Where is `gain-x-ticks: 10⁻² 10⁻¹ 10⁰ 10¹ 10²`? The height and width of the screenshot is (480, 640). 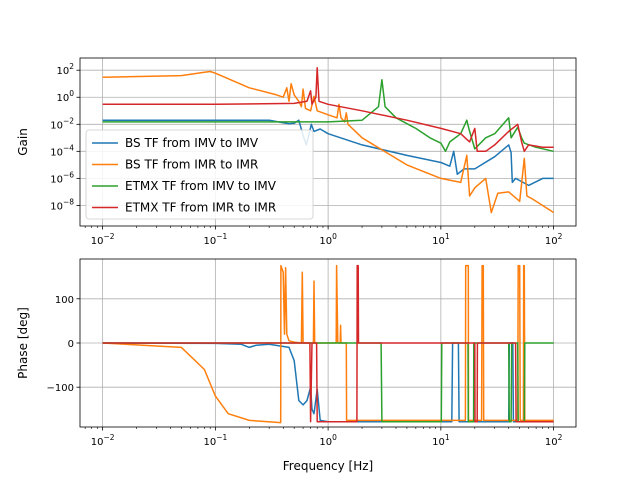 gain-x-ticks: 10⁻² 10⁻¹ 10⁰ 10¹ 10² is located at coordinates (323, 236).